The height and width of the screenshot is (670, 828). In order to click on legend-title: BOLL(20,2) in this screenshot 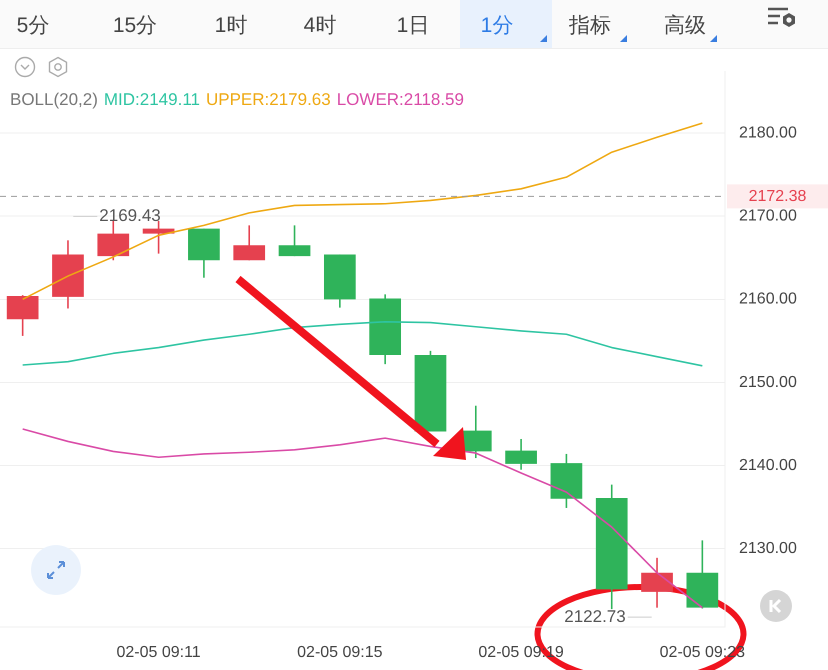, I will do `click(54, 99)`.